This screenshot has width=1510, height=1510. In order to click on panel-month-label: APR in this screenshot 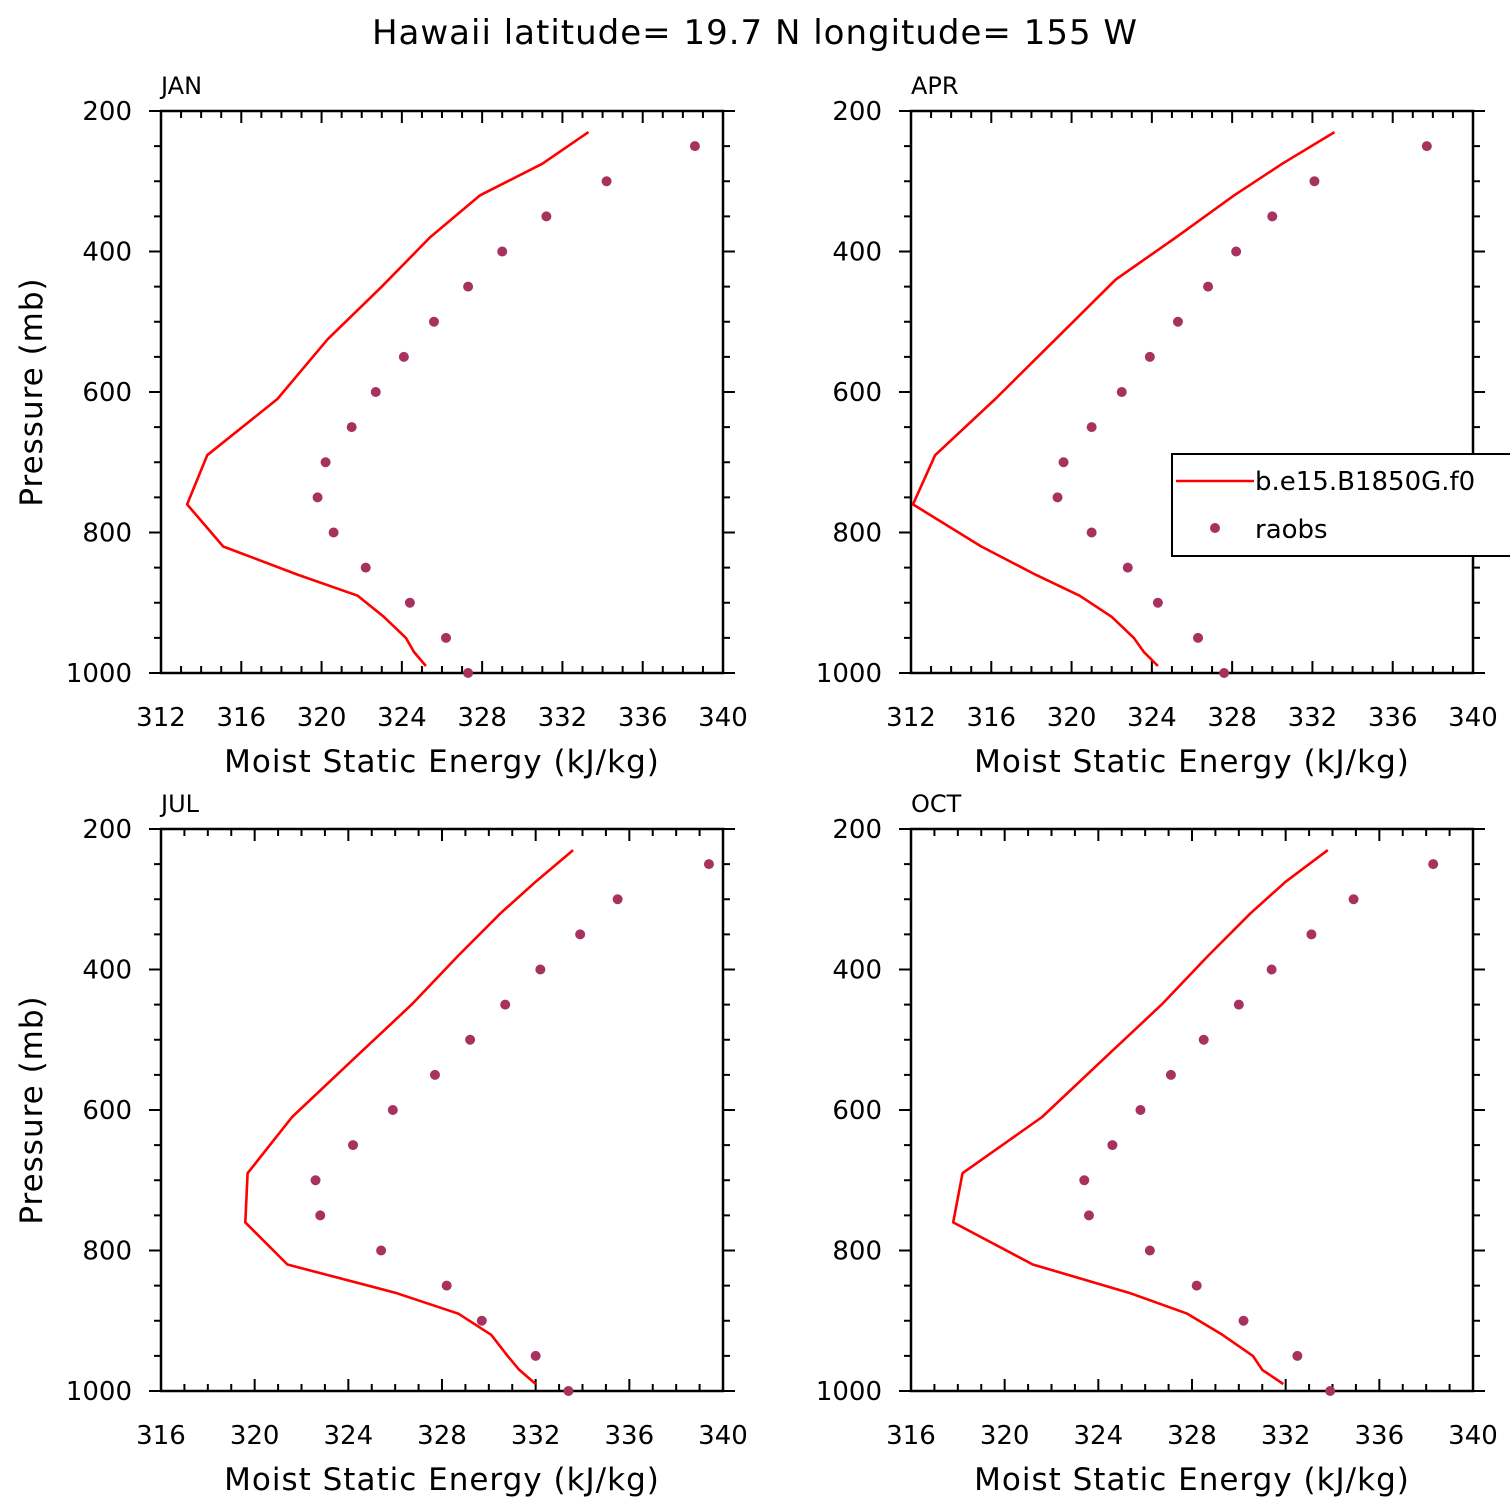, I will do `click(935, 86)`.